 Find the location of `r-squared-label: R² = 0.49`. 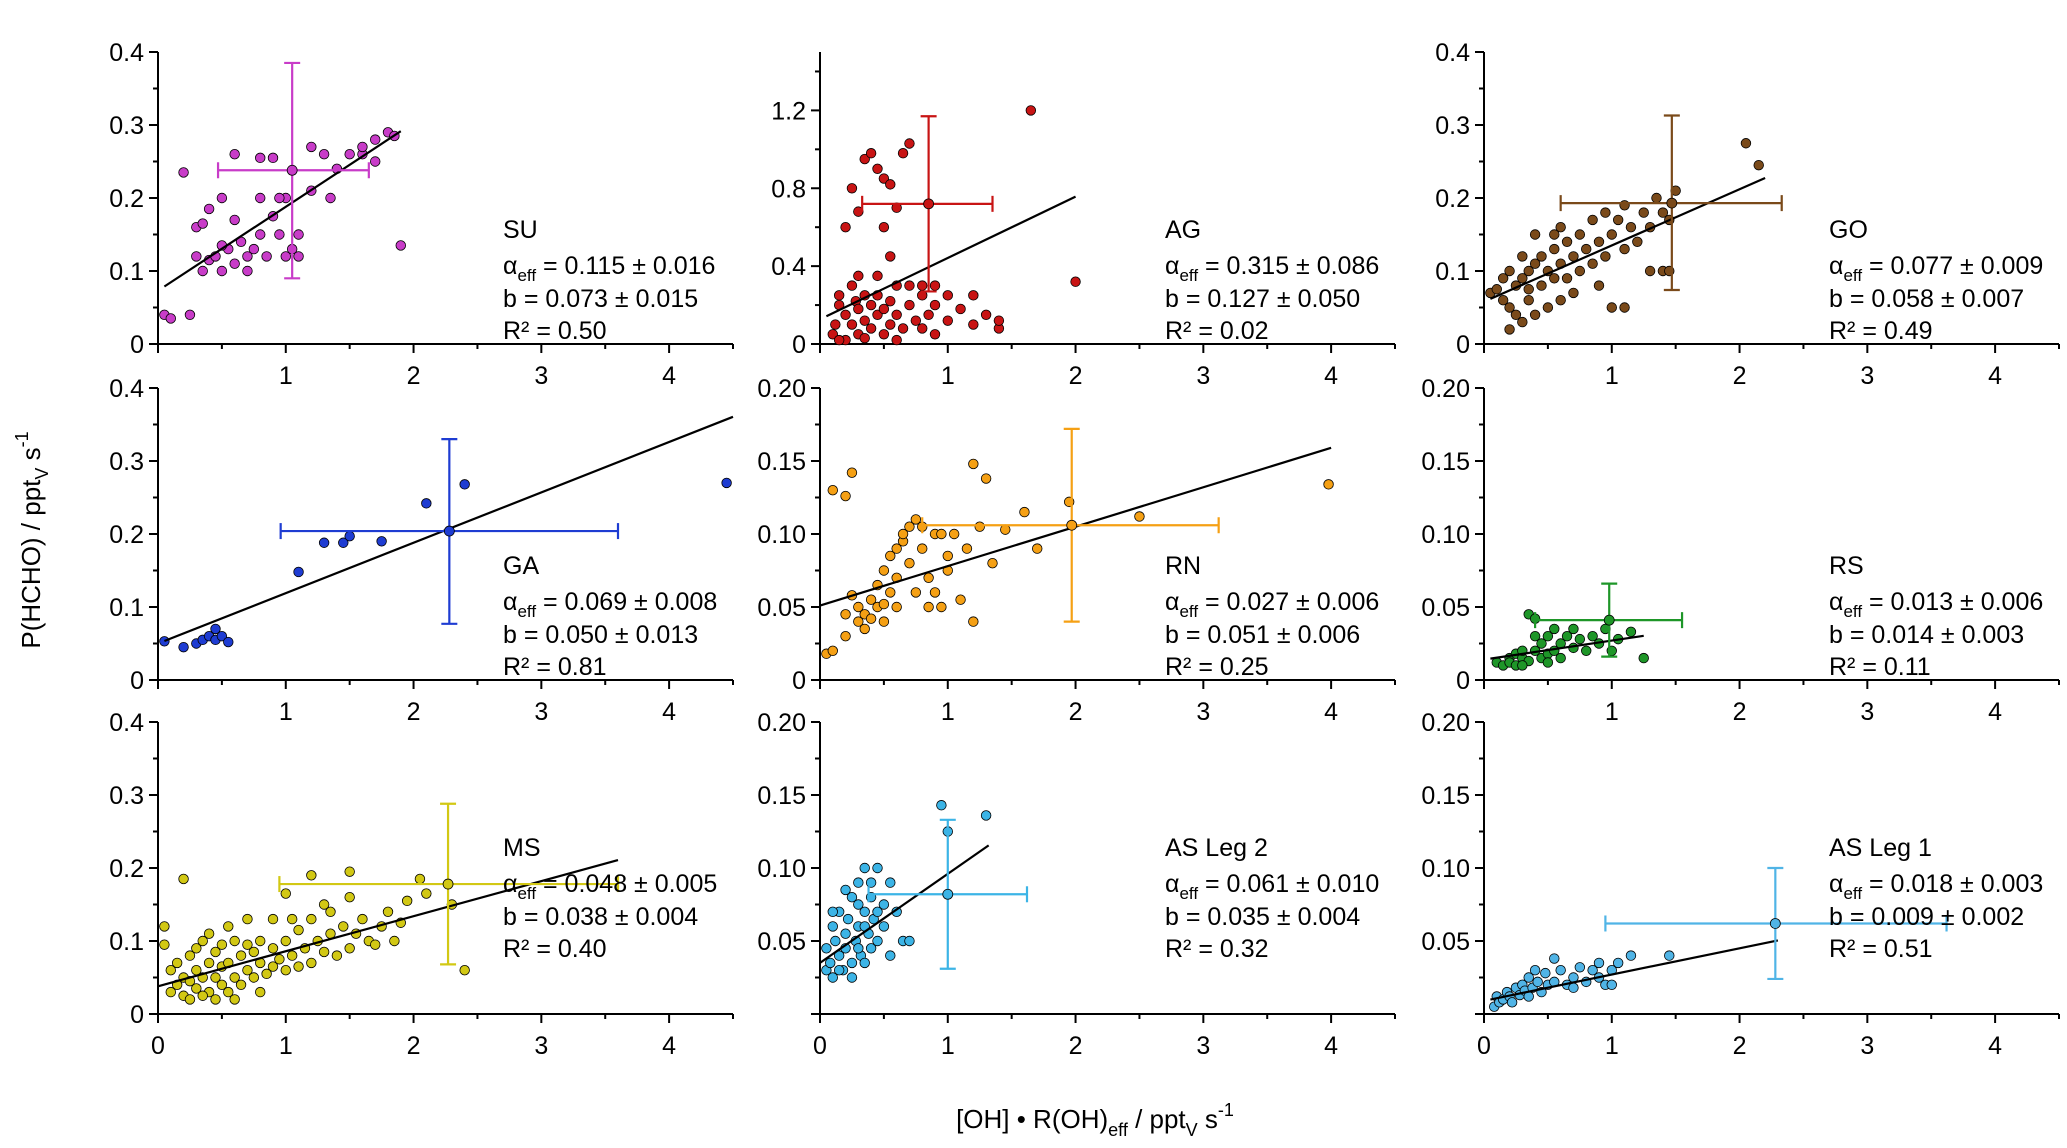

r-squared-label: R² = 0.49 is located at coordinates (1881, 331).